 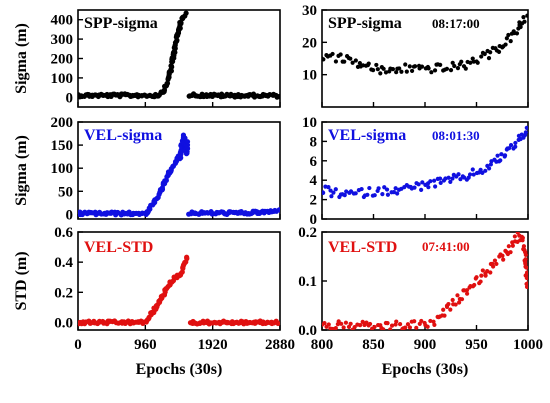 I want to click on x-tick-label: 950, so click(x=476, y=345).